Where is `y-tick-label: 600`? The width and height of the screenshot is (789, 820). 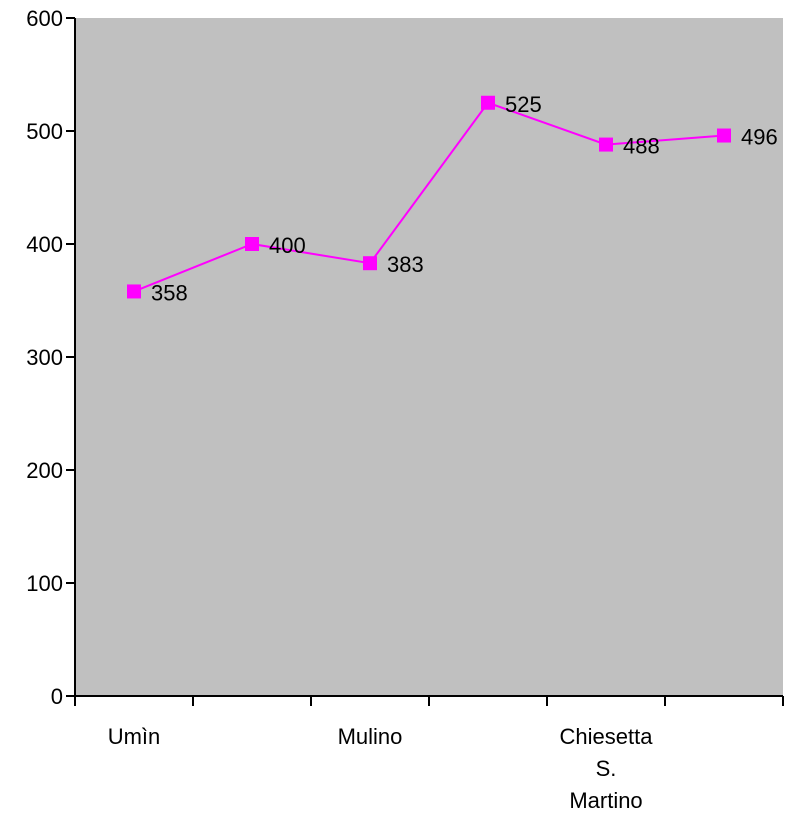 y-tick-label: 600 is located at coordinates (44, 18).